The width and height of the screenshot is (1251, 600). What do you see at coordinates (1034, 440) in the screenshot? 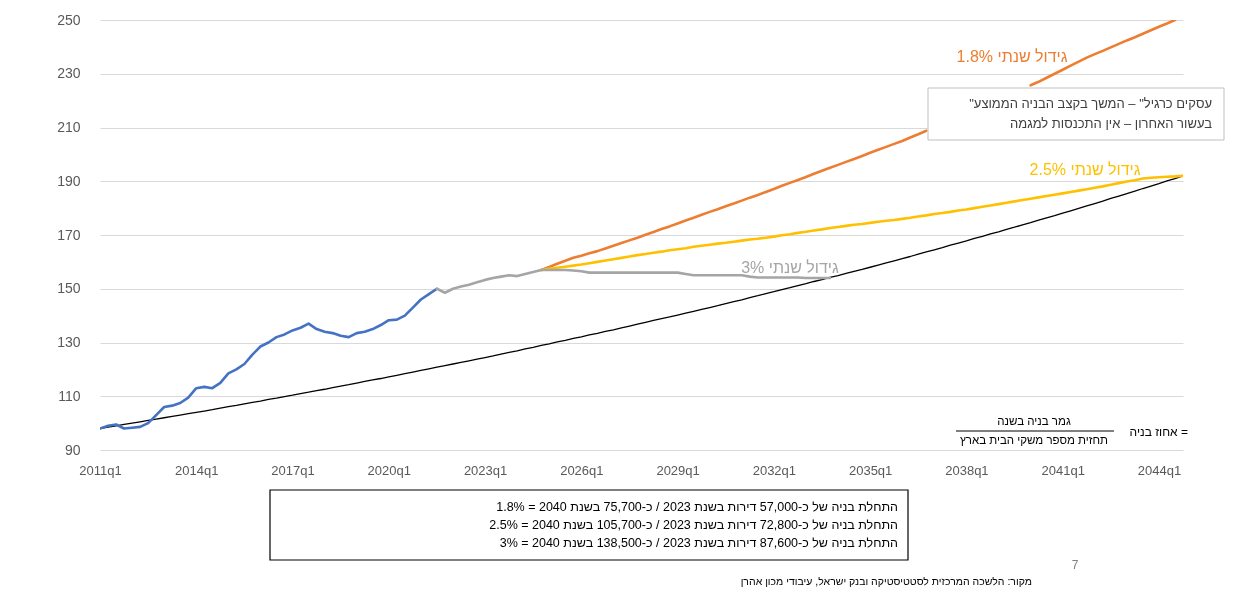
I see `annotation: תחזית מספר משקי הבית בארץ` at bounding box center [1034, 440].